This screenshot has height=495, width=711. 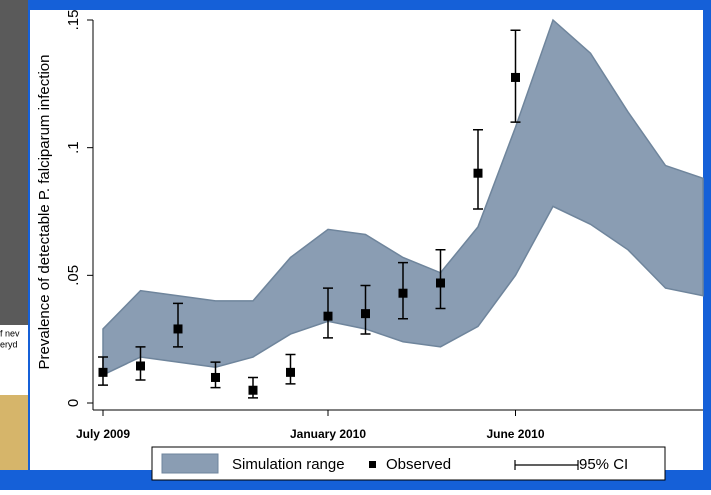 I want to click on legend-label: Simulation range, so click(x=288, y=464).